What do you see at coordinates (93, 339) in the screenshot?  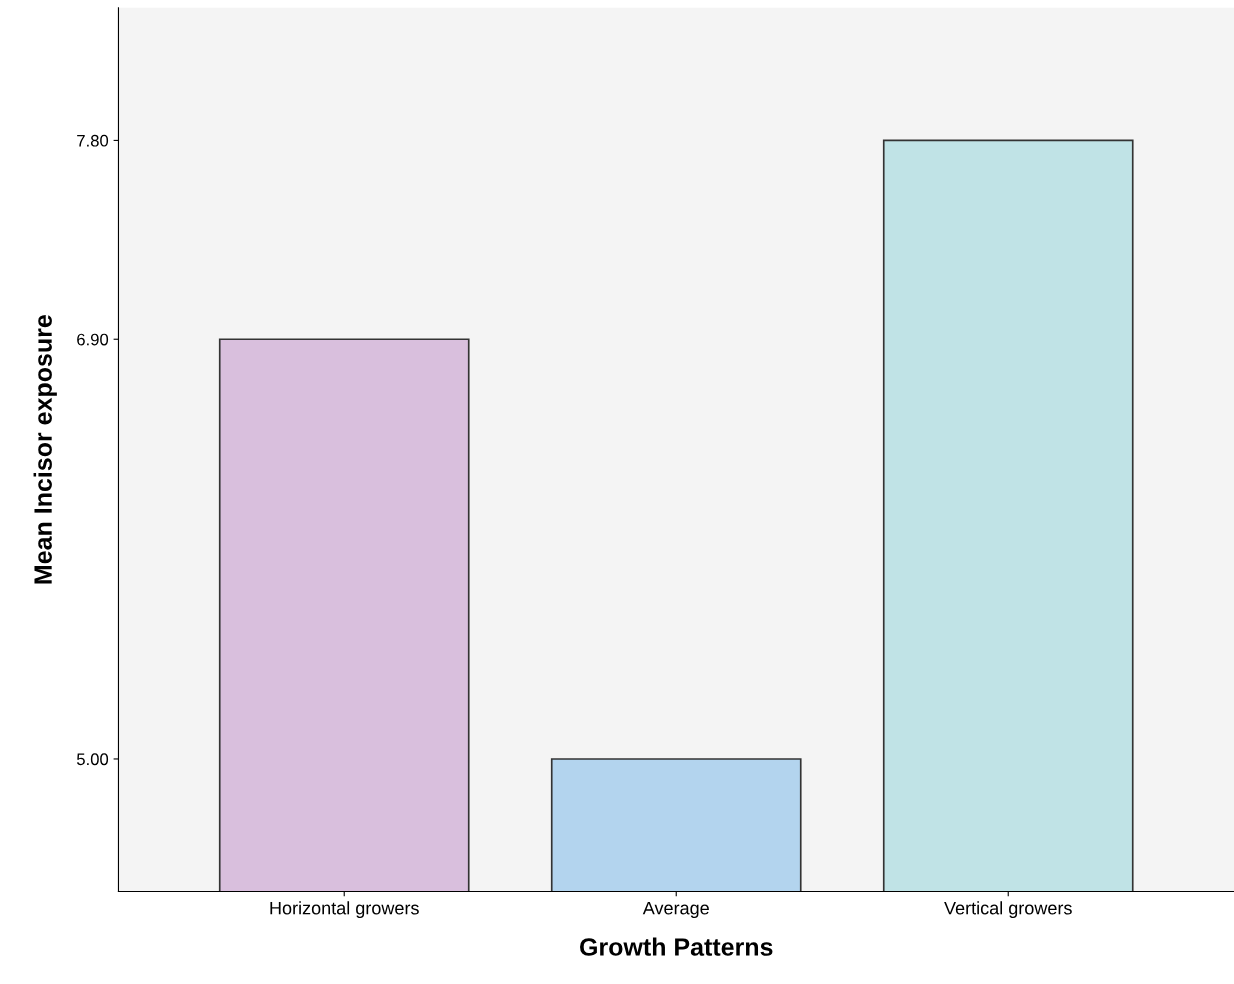 I see `y-tick-label: 6.90` at bounding box center [93, 339].